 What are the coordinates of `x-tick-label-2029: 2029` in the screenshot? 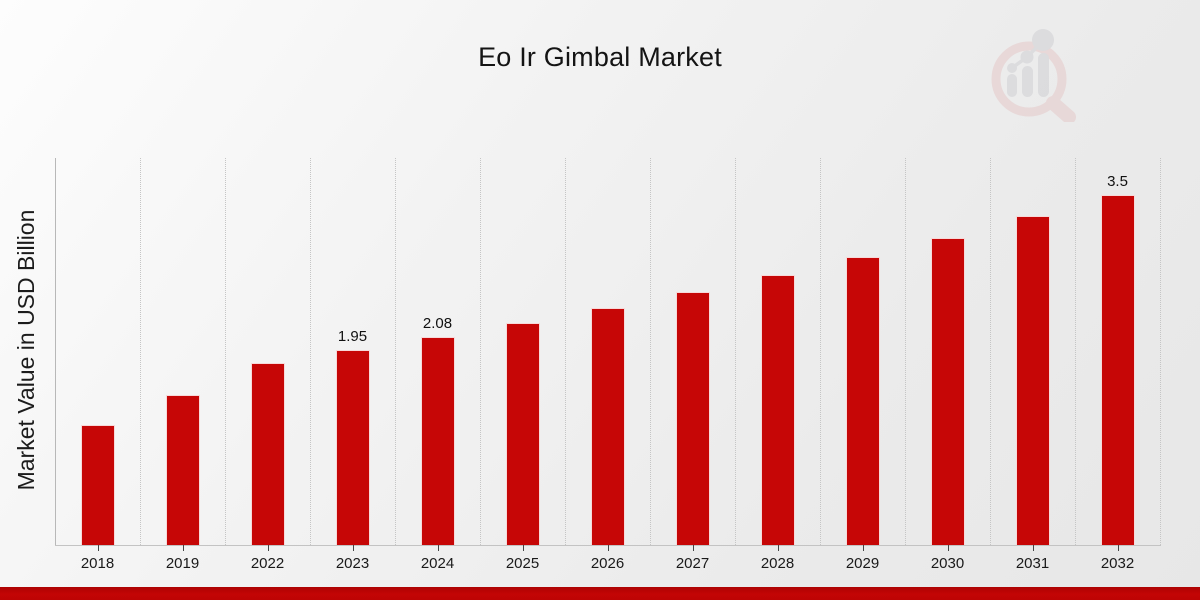 It's located at (862, 563).